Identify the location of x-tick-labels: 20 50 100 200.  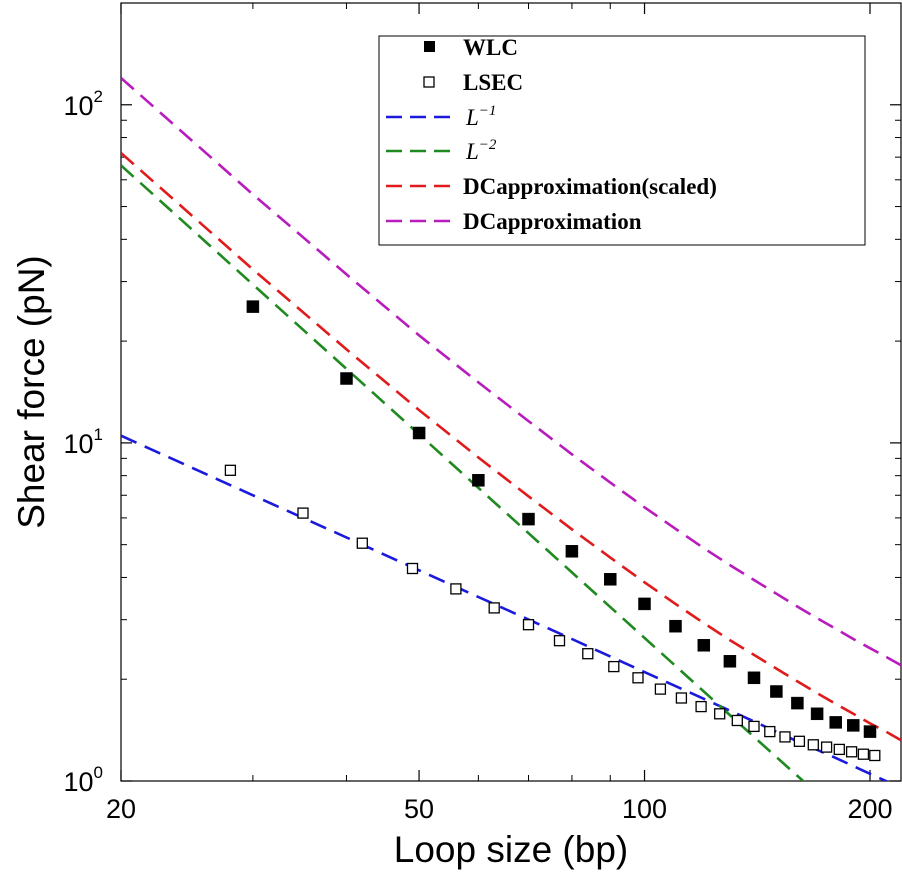
(499, 809).